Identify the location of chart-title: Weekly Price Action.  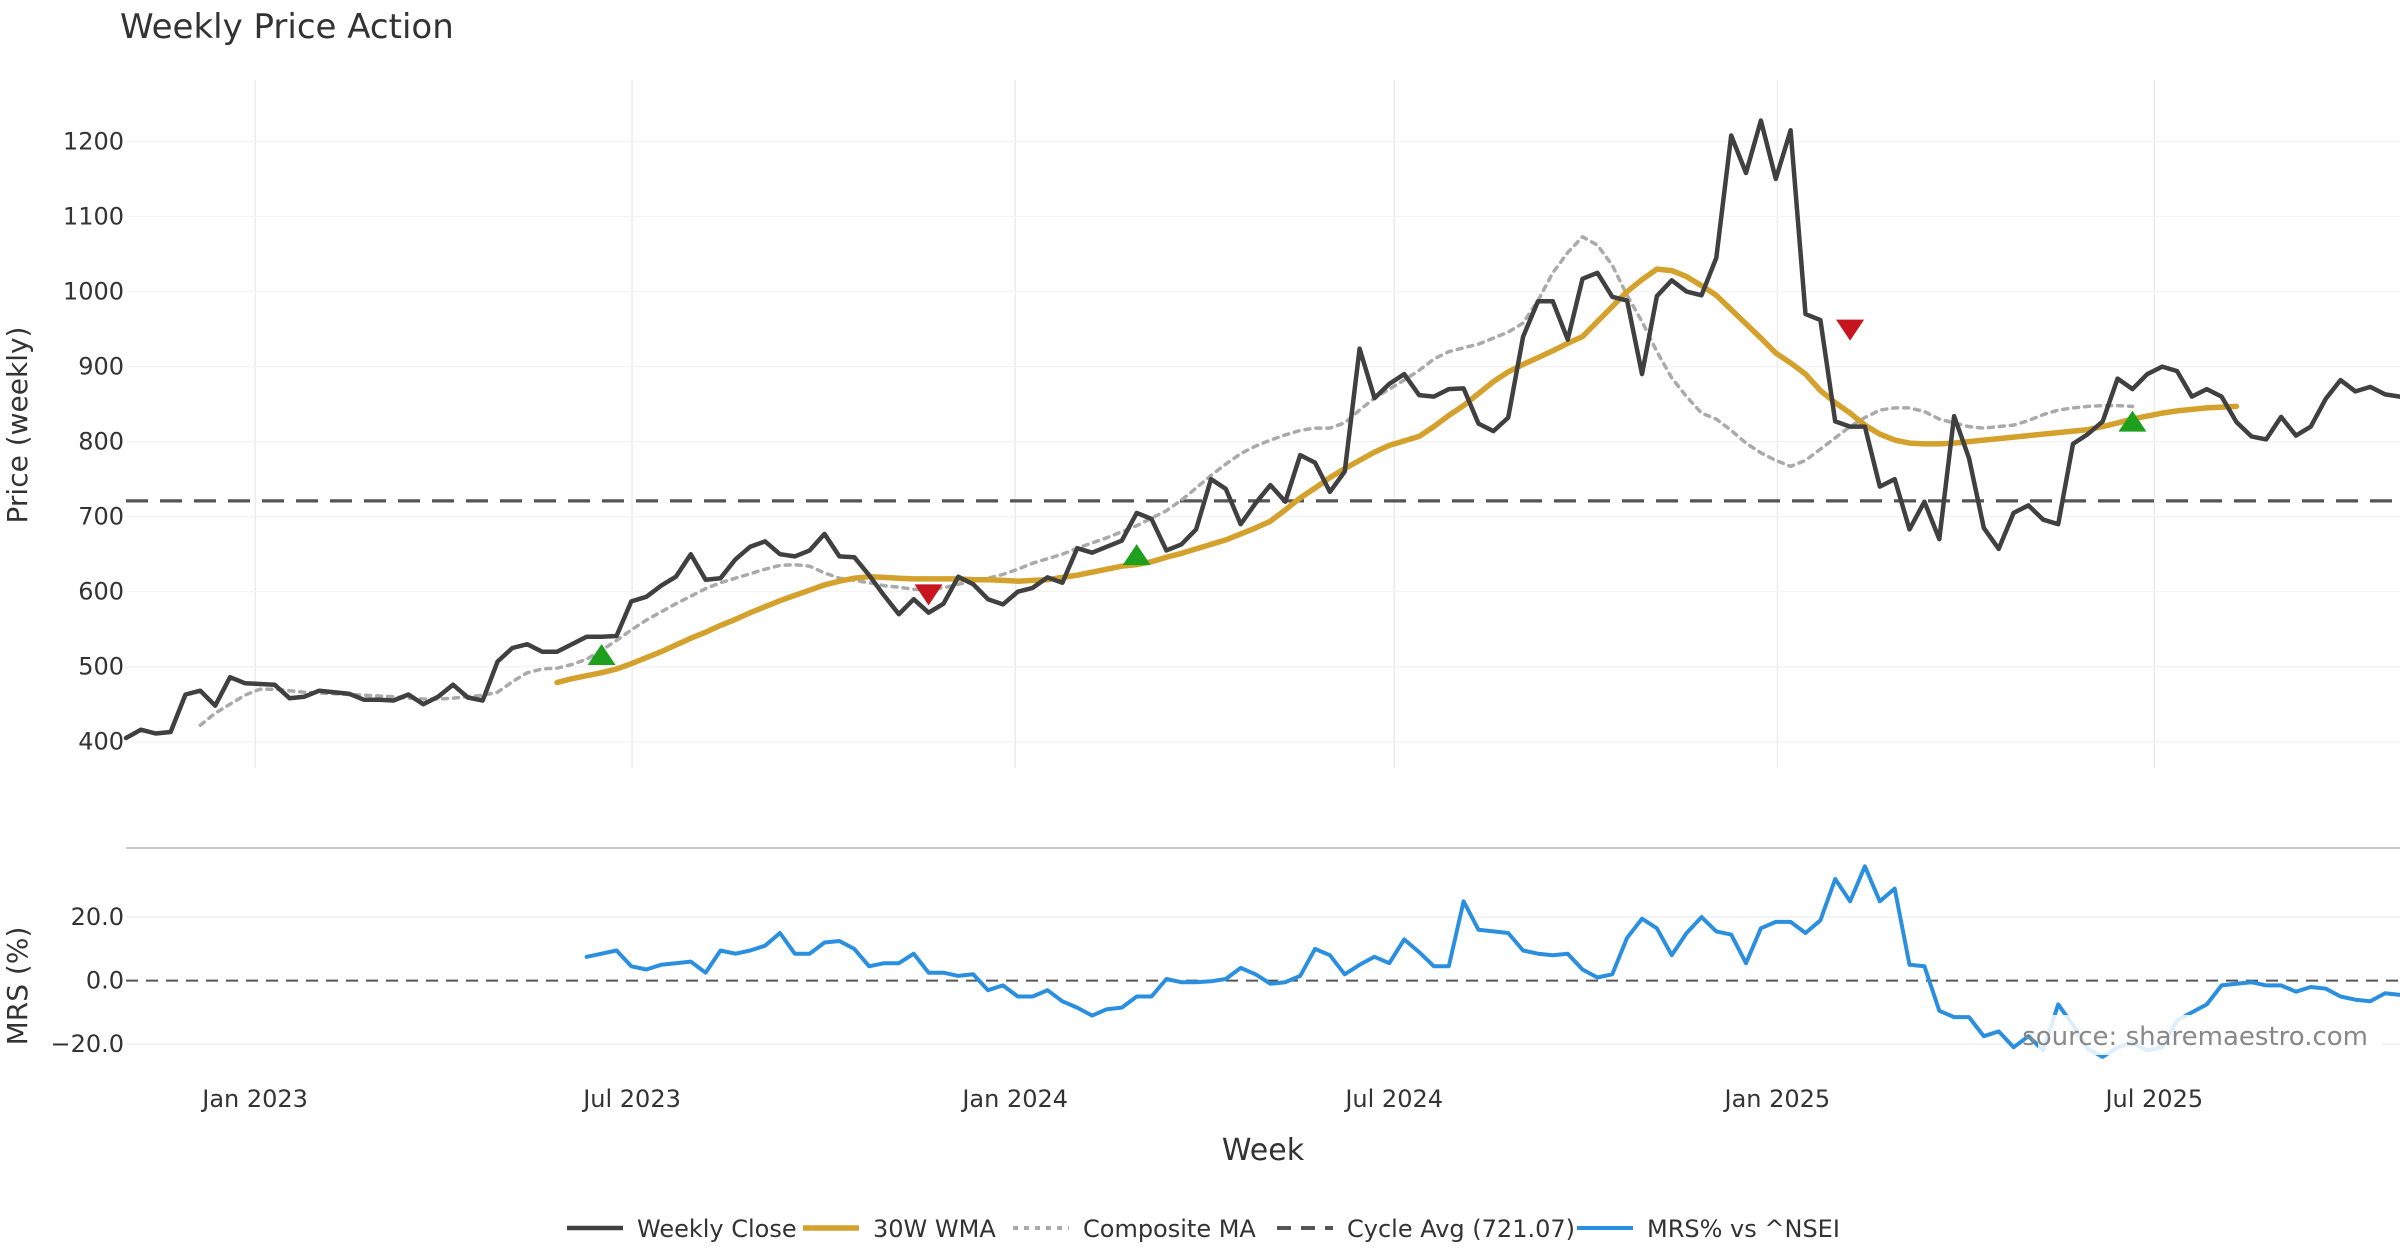
(287, 27).